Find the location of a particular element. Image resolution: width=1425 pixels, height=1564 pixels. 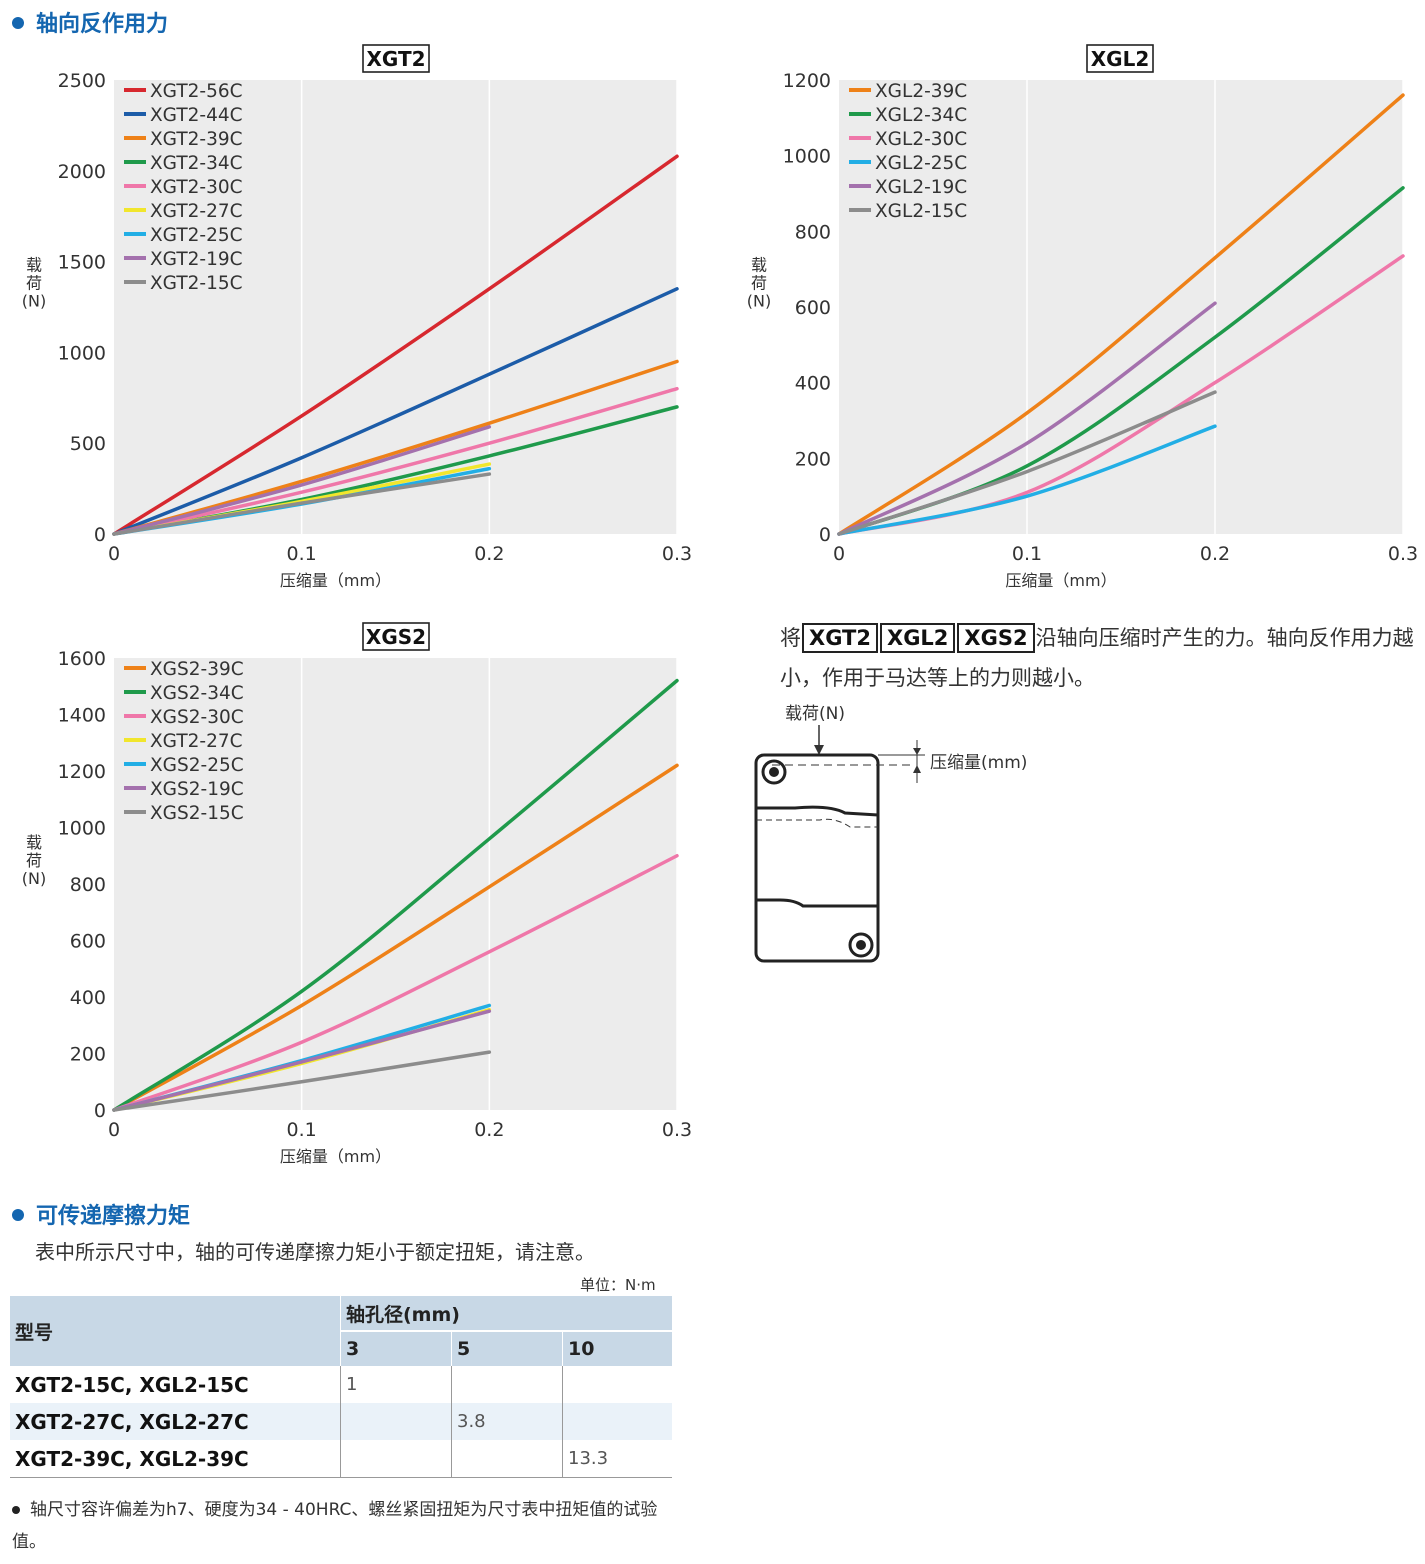

table-row: XGT2-27C, XGL2-27C 3.8 is located at coordinates (341, 1421).